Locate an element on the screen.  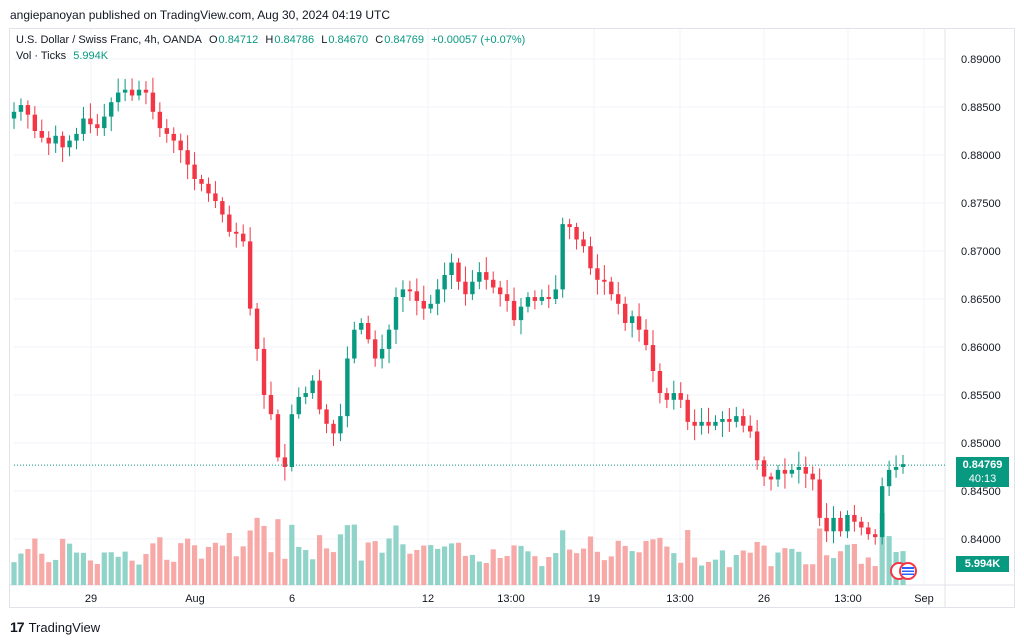
open-value: 0.84712 is located at coordinates (238, 40).